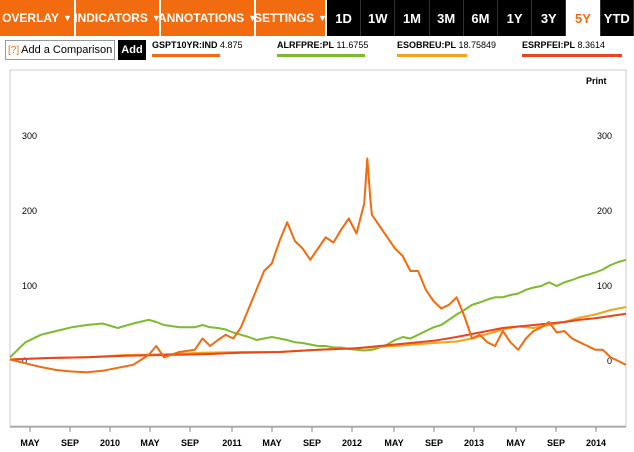 Image resolution: width=634 pixels, height=452 pixels. Describe the element at coordinates (344, 18) in the screenshot. I see `range-1d: 1D` at that location.